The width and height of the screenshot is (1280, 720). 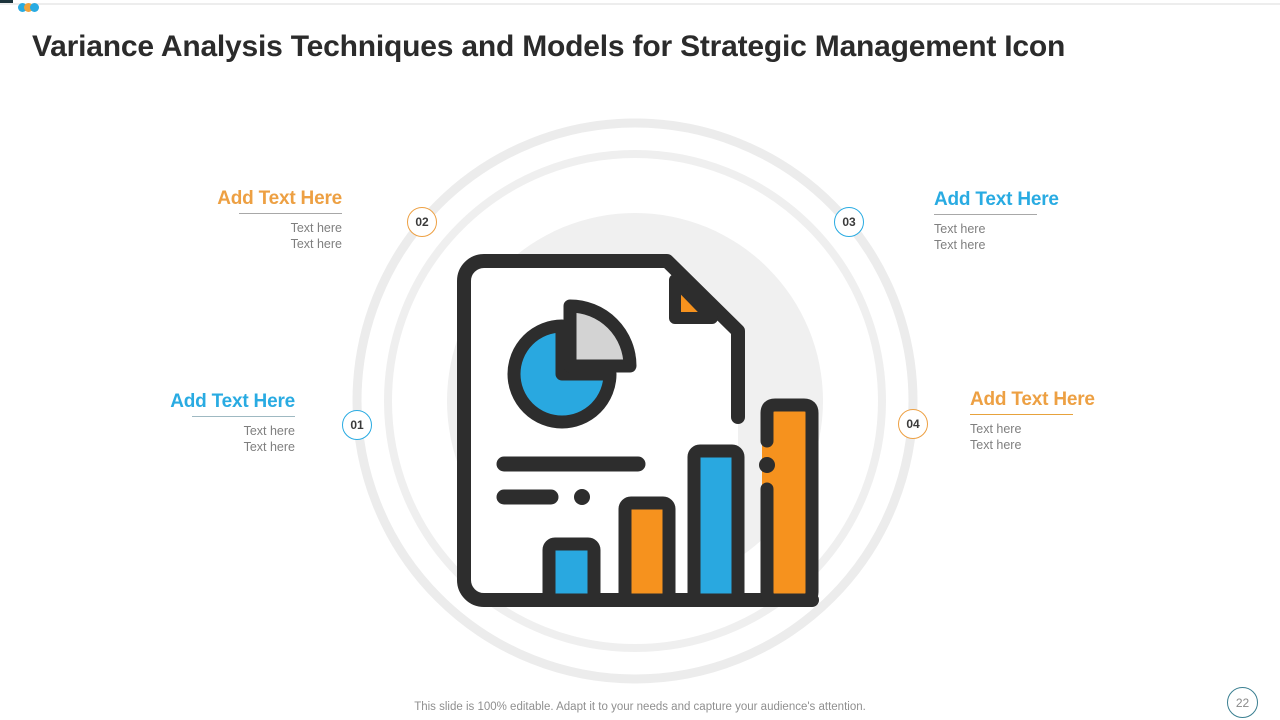 I want to click on label-block-01: Add Text Here Text here Text here, so click(x=185, y=423).